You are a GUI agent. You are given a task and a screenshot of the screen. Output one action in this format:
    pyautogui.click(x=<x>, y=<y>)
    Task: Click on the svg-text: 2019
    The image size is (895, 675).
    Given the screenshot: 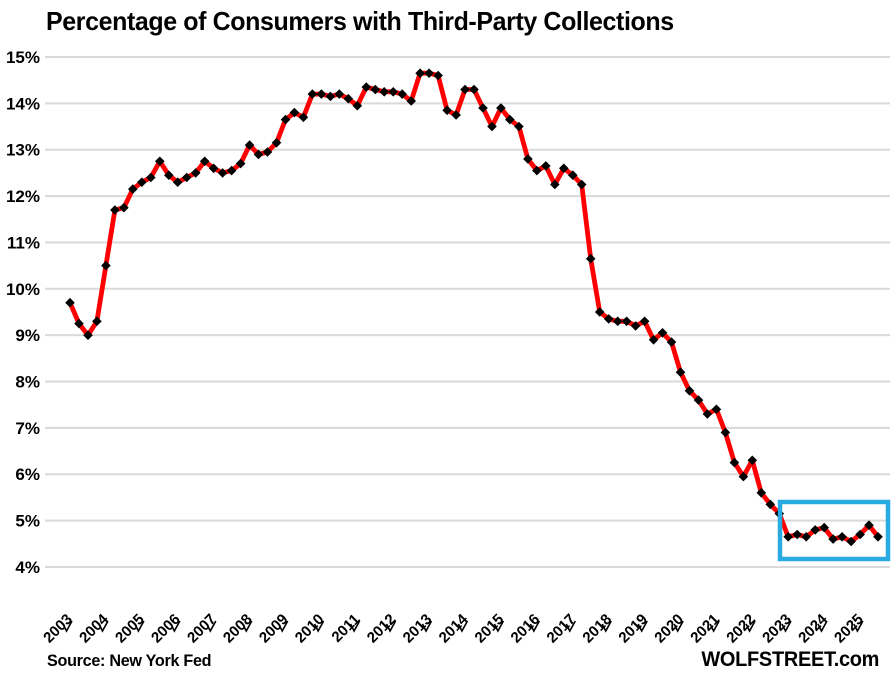 What is the action you would take?
    pyautogui.click(x=633, y=629)
    